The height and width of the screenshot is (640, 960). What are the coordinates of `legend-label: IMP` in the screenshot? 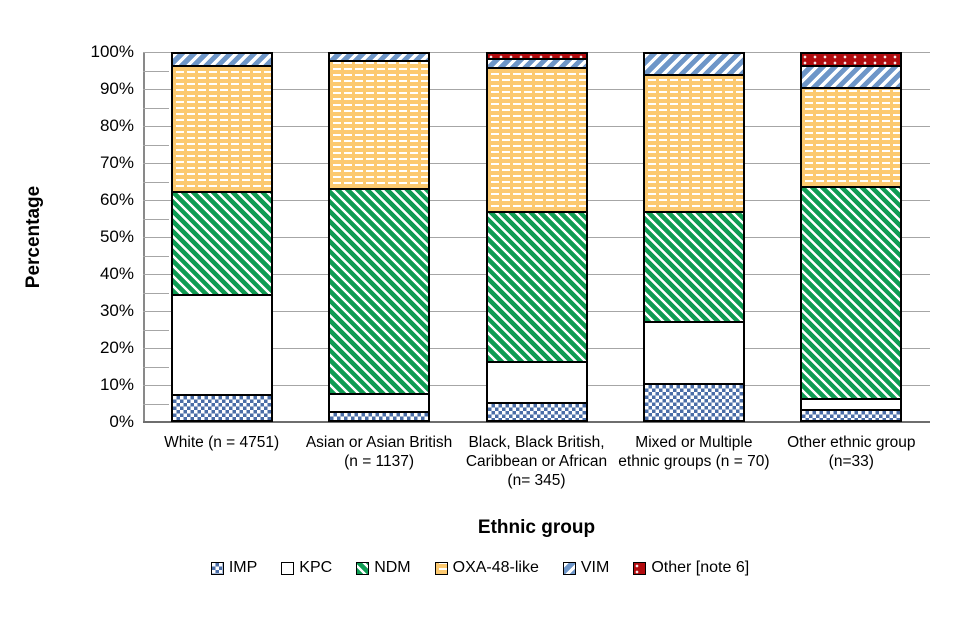 It's located at (243, 567).